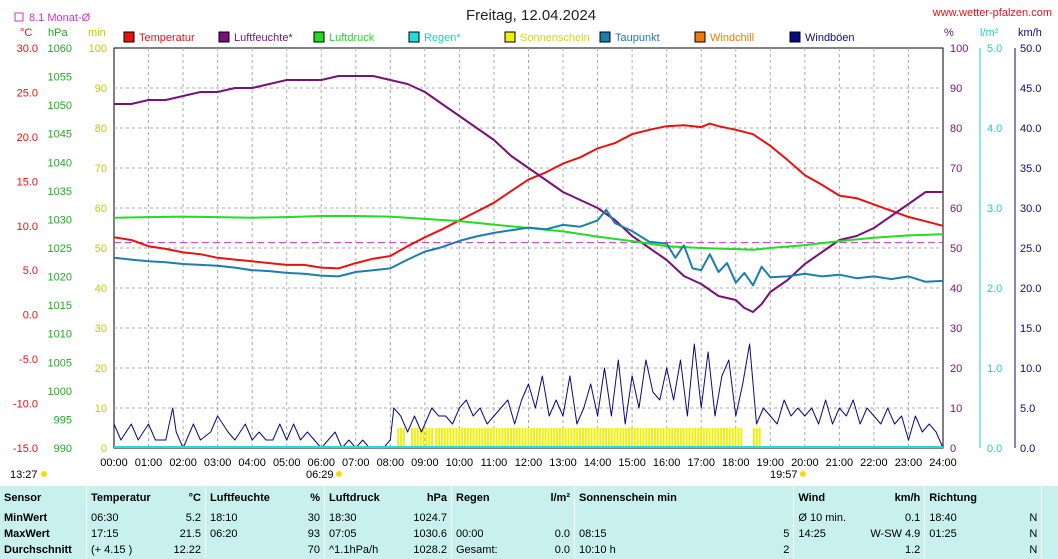 The height and width of the screenshot is (559, 1058). Describe the element at coordinates (552, 518) in the screenshot. I see `stats-cell-r-val` at that location.